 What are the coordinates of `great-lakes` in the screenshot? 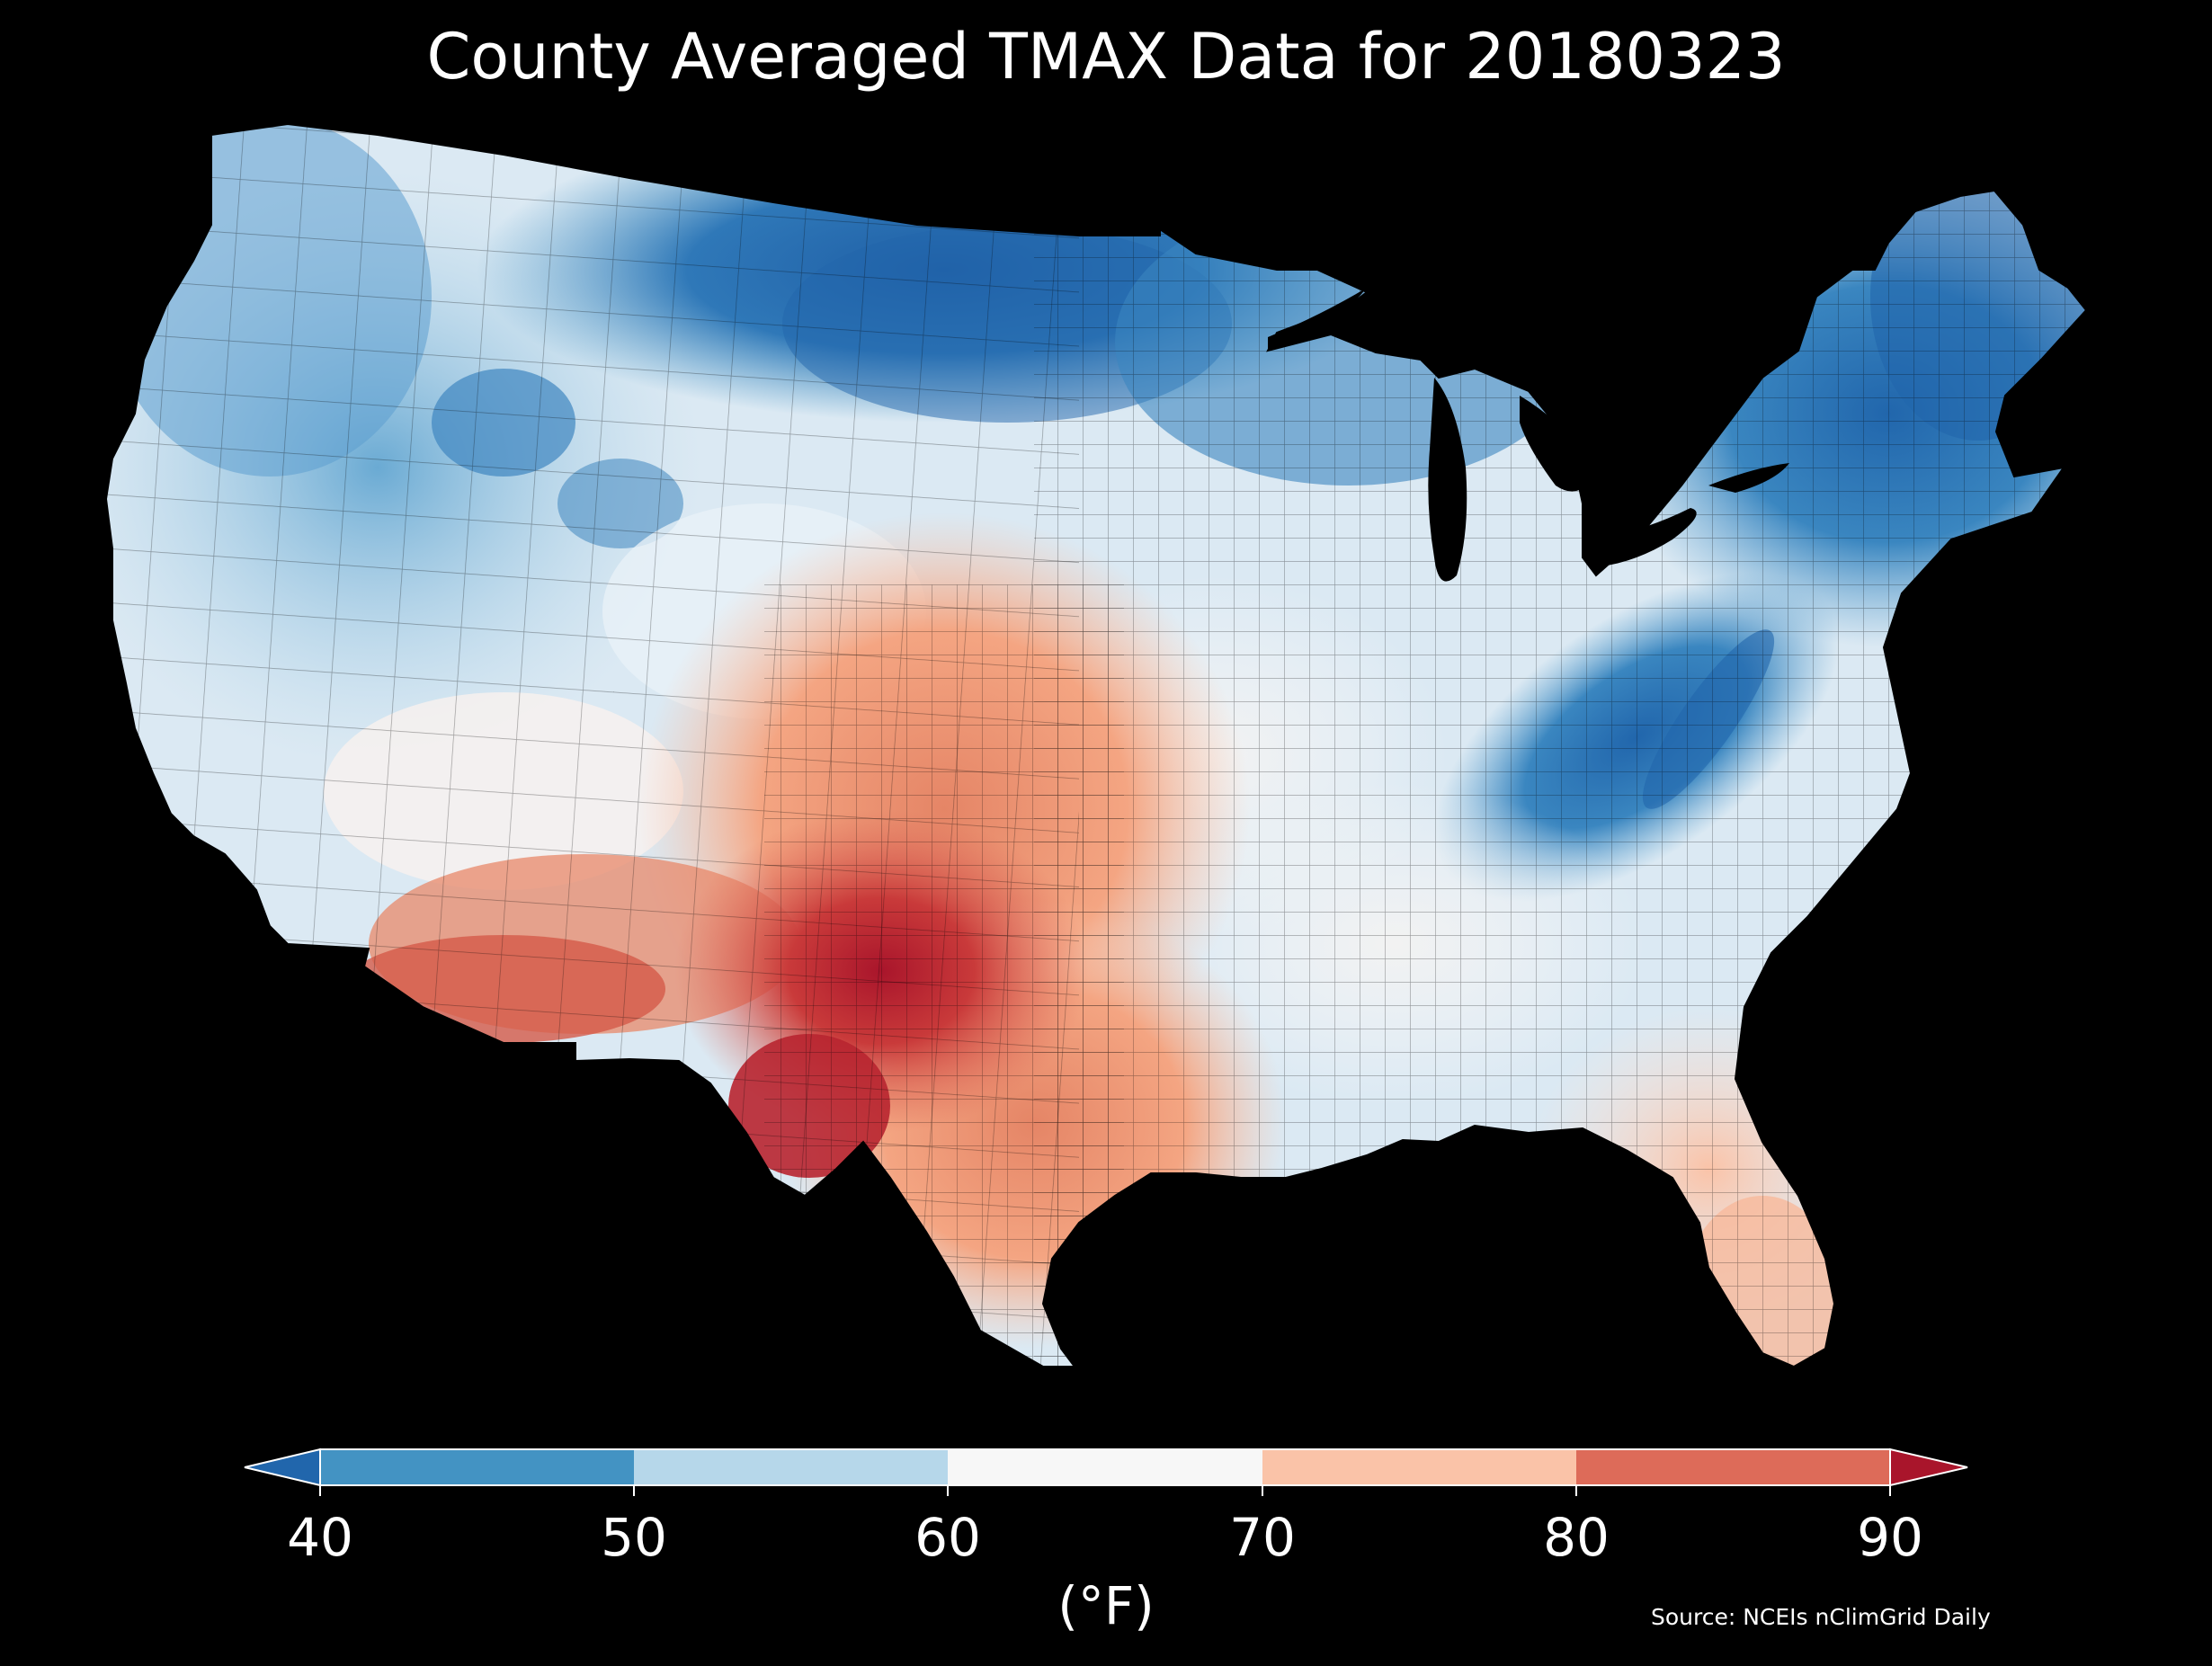 It's located at (1528, 435).